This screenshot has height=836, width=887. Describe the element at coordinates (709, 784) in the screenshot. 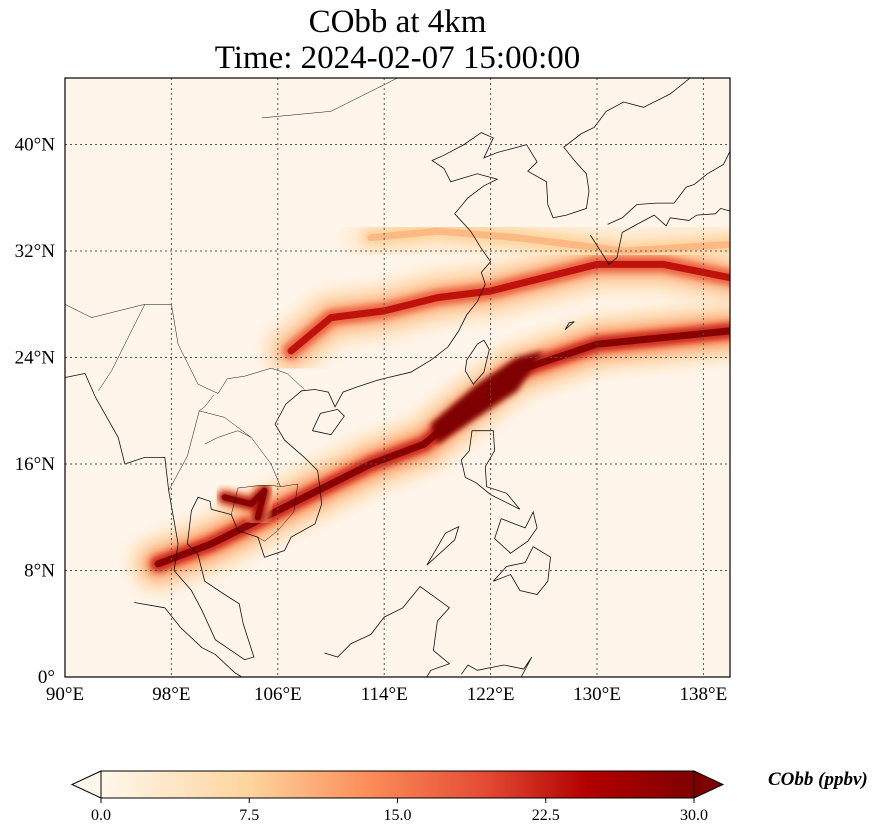

I see `colorbar-extend-max` at that location.